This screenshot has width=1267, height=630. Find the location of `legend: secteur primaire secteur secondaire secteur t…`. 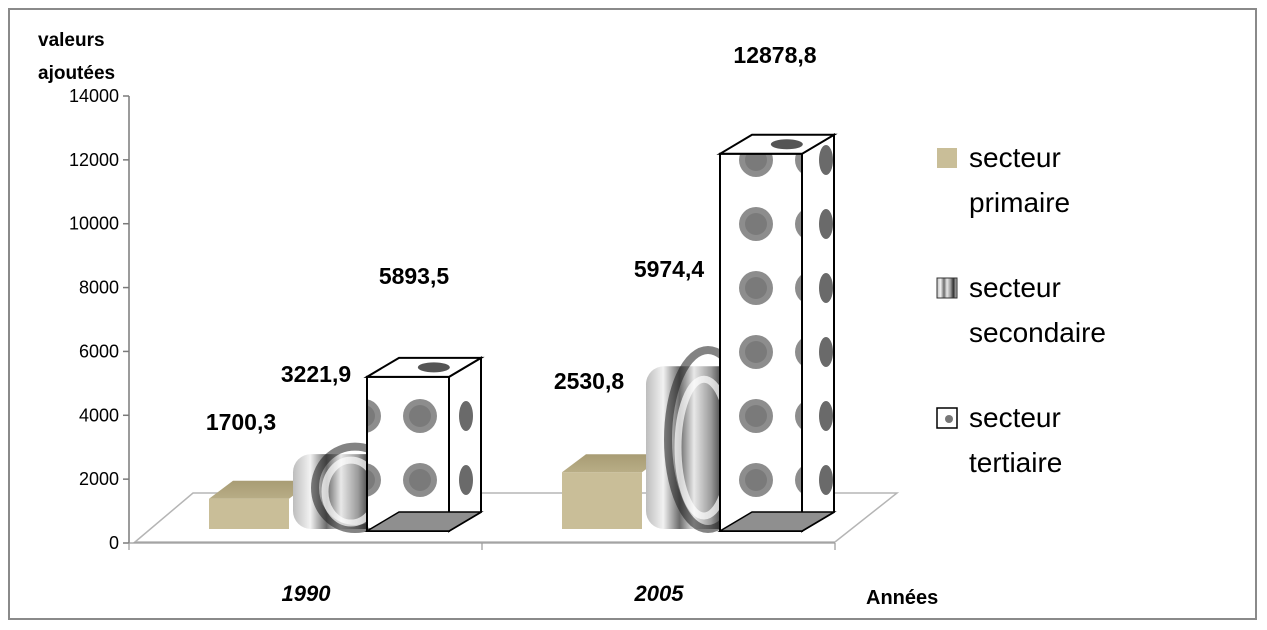

legend: secteur primaire secteur secondaire secteur t… is located at coordinates (1021, 310).